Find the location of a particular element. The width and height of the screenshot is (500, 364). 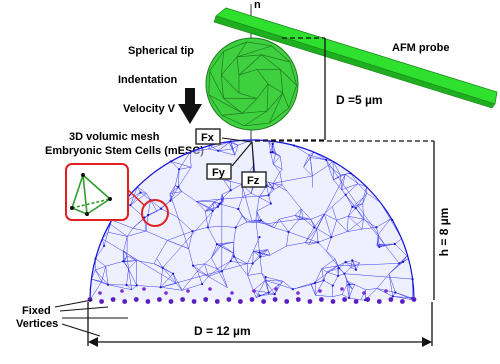

tip-diameter-label: D =5 µm is located at coordinates (359, 100).